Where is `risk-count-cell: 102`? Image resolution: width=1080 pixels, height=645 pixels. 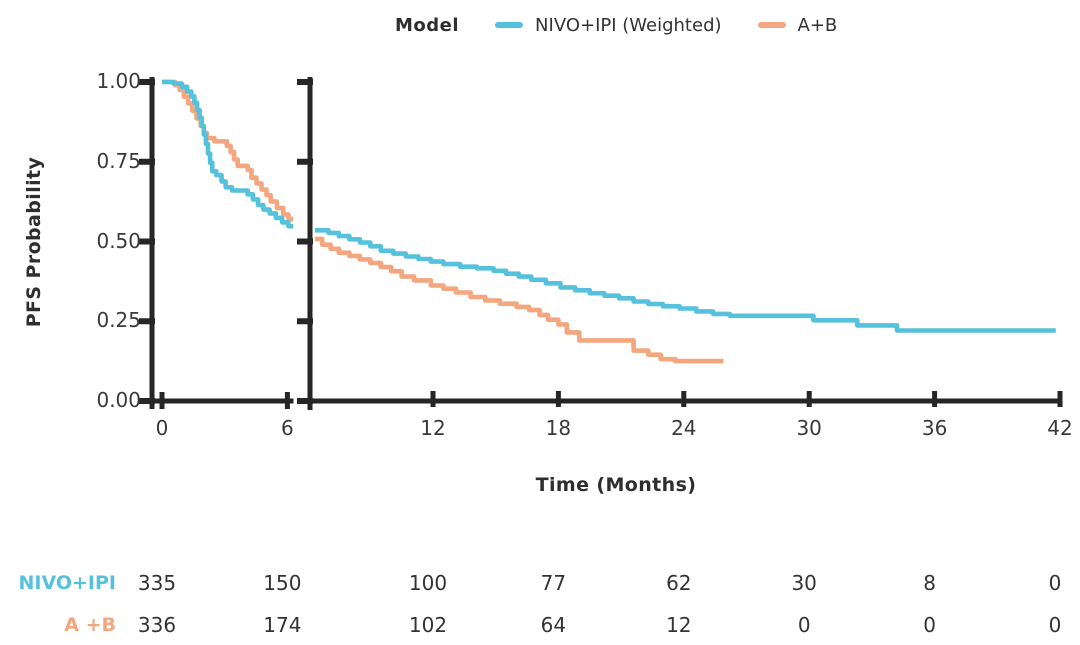
risk-count-cell: 102 is located at coordinates (428, 625).